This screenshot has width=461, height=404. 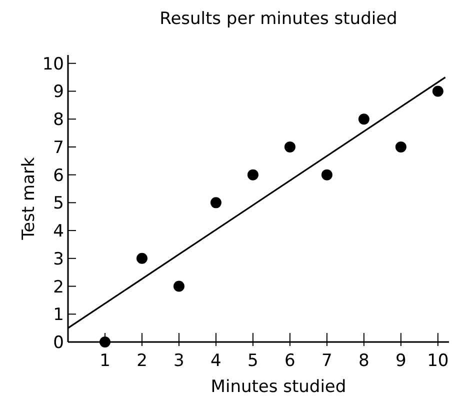 What do you see at coordinates (58, 343) in the screenshot?
I see `y-tick-label: 0` at bounding box center [58, 343].